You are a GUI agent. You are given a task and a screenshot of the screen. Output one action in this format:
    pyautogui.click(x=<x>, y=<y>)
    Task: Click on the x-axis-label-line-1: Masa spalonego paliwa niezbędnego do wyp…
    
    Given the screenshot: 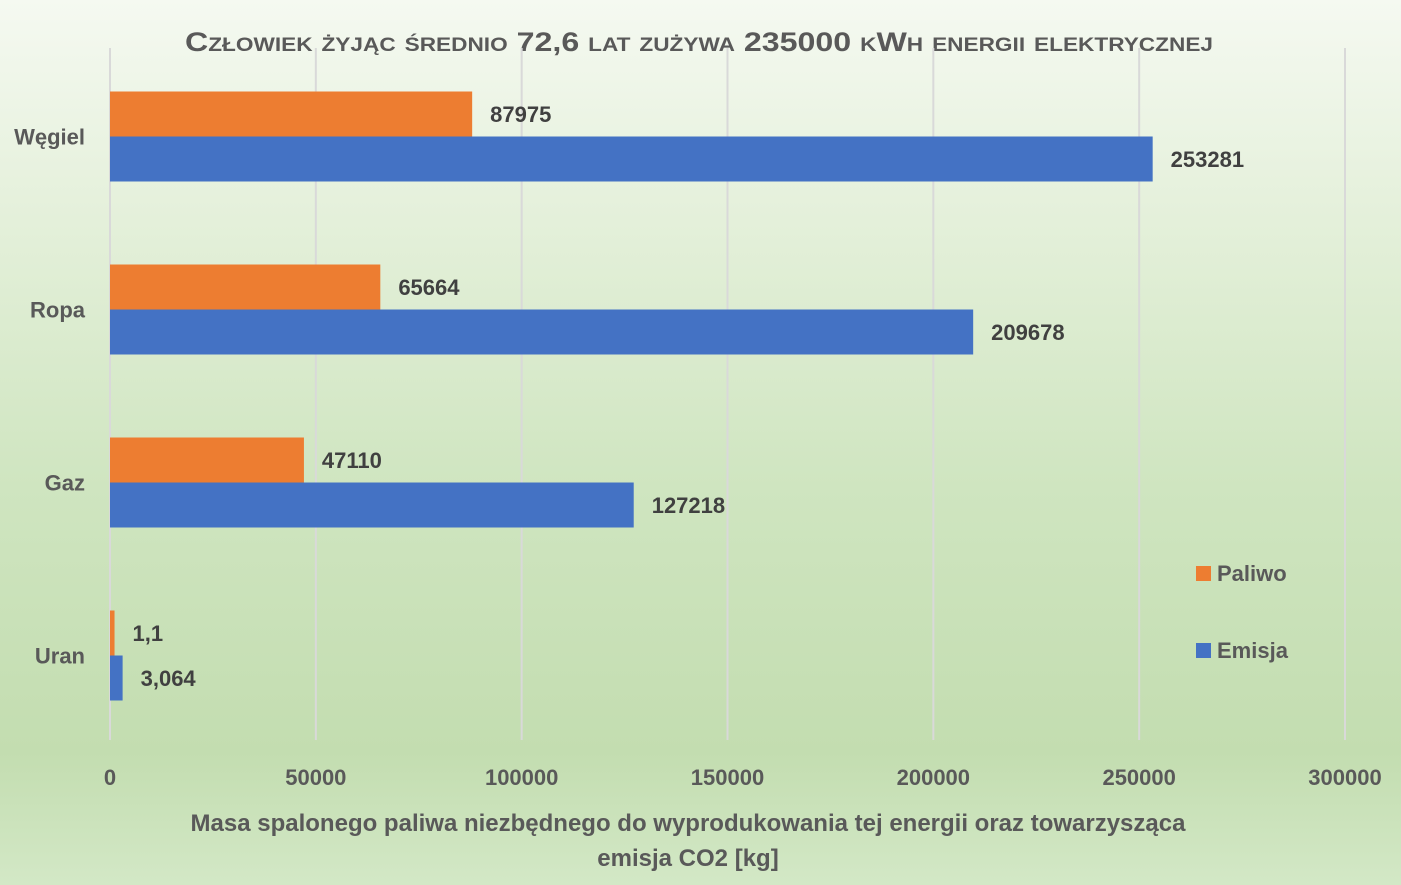 What is the action you would take?
    pyautogui.click(x=689, y=823)
    